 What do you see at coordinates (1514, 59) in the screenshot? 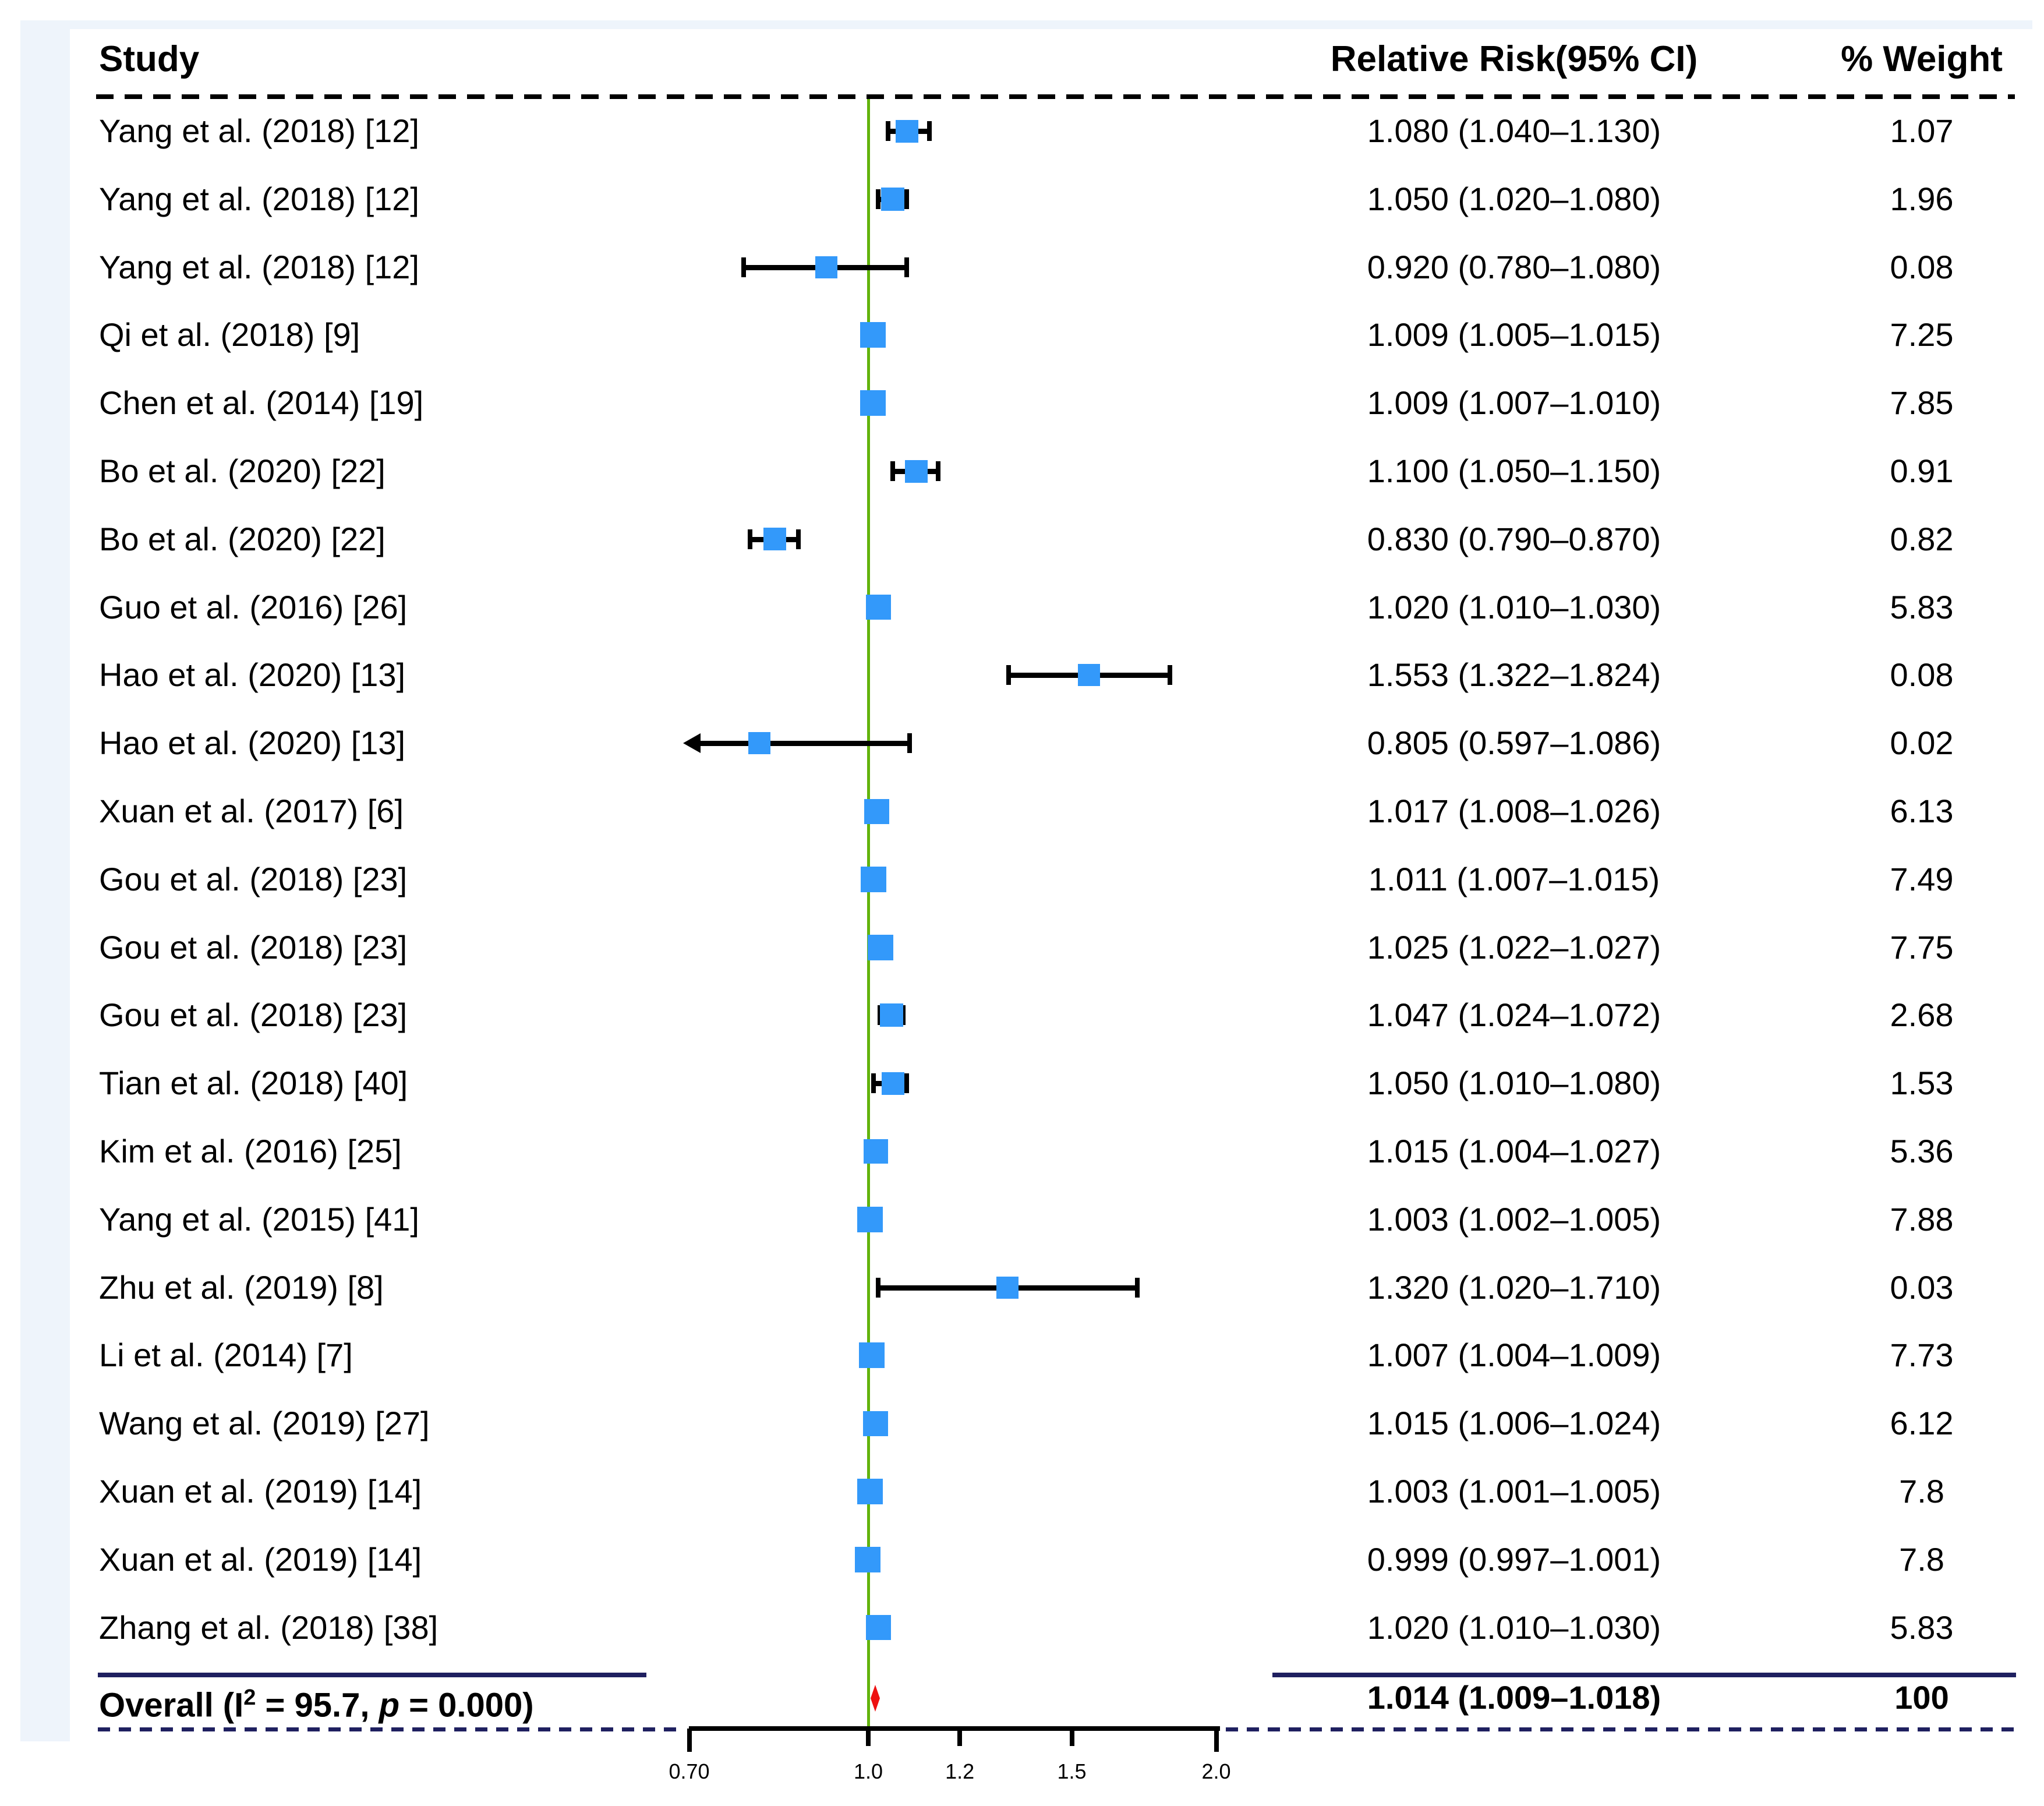
I see `column-header-relative-risk: Relative Risk(95% CI)` at bounding box center [1514, 59].